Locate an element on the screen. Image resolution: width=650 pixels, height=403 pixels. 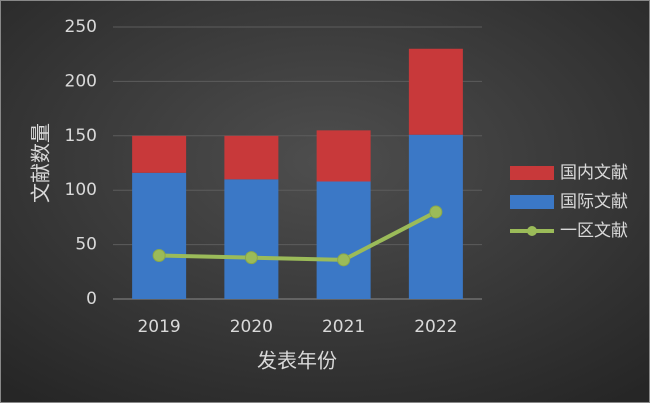
line-series is located at coordinates (298, 236).